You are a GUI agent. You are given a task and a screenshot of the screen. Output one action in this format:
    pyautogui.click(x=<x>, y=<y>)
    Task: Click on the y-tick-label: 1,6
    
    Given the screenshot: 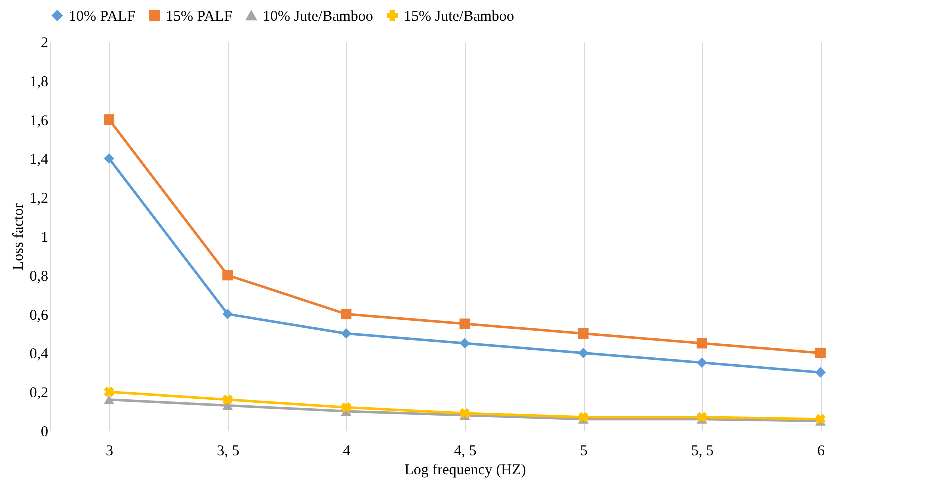 What is the action you would take?
    pyautogui.click(x=39, y=121)
    